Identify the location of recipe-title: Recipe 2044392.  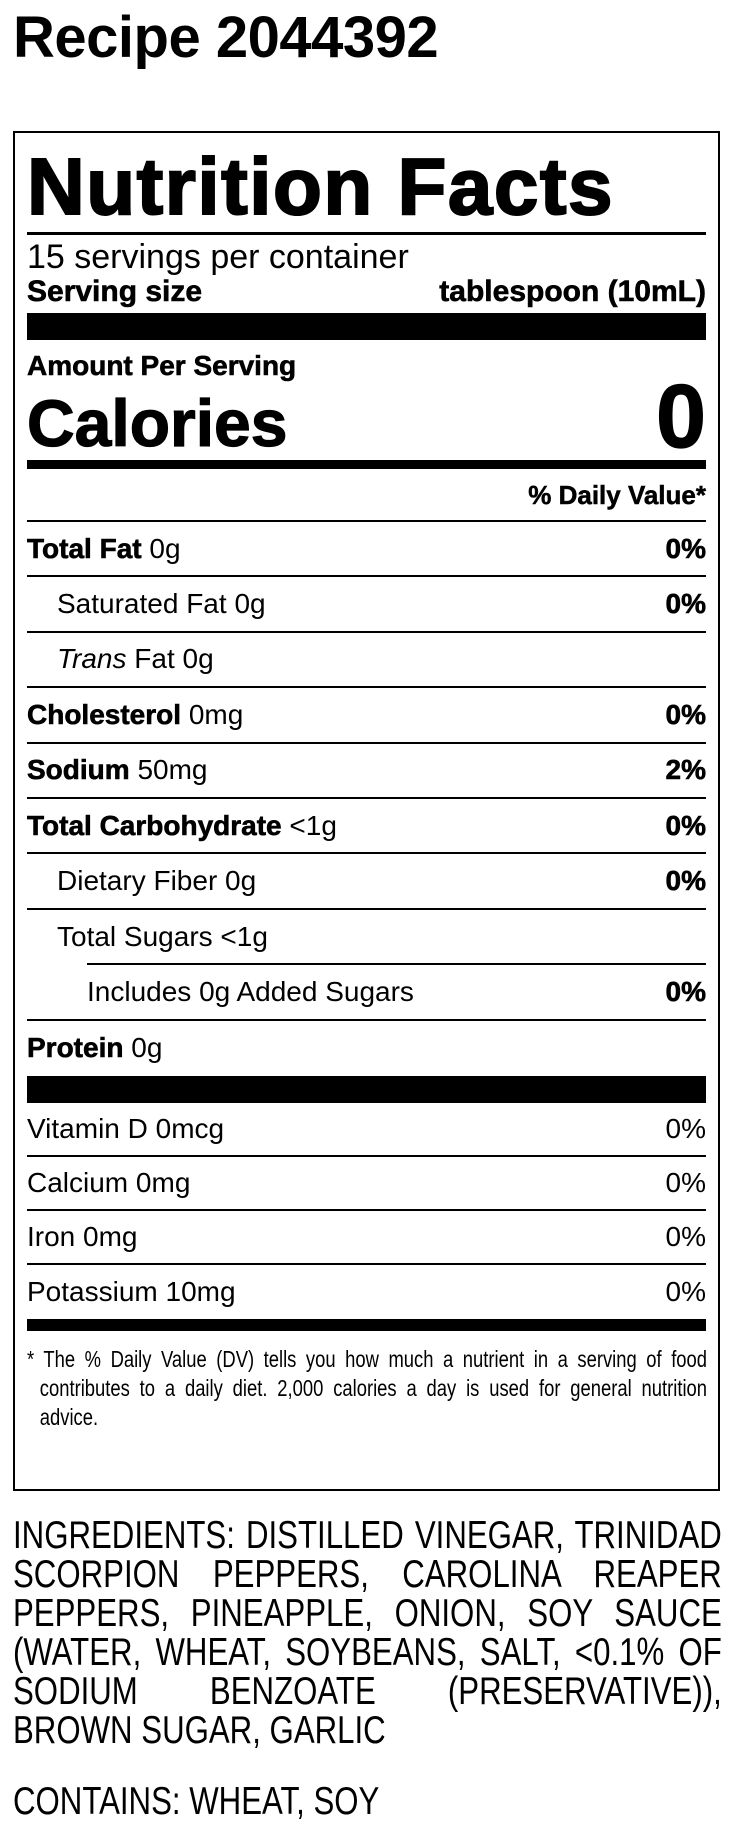
(226, 37).